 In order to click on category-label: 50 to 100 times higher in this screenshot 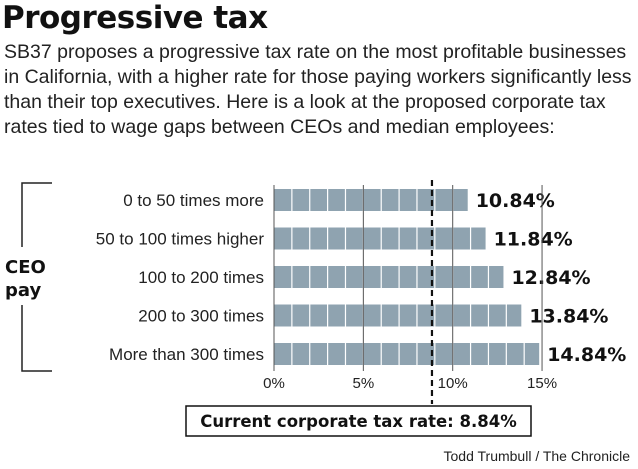, I will do `click(180, 239)`.